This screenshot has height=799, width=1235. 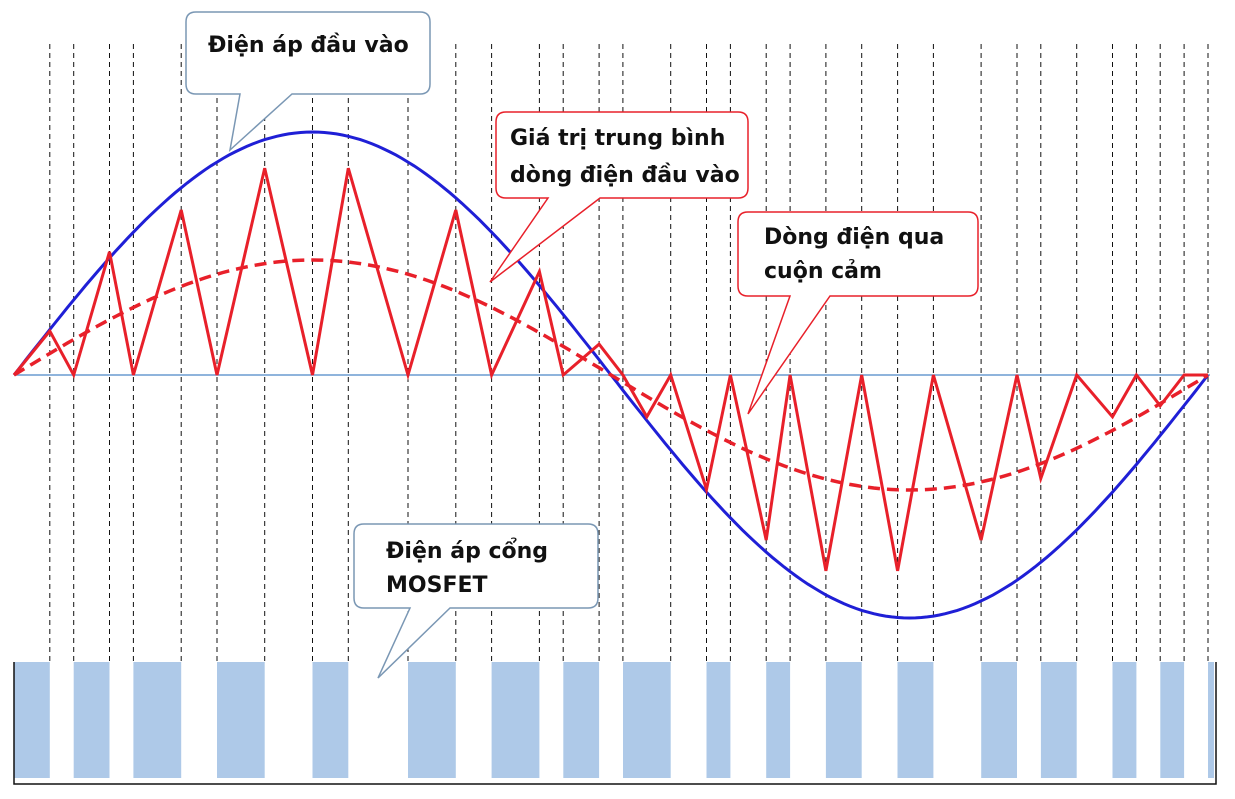 What do you see at coordinates (823, 271) in the screenshot?
I see `callout-label-line-2: cuộn cảm` at bounding box center [823, 271].